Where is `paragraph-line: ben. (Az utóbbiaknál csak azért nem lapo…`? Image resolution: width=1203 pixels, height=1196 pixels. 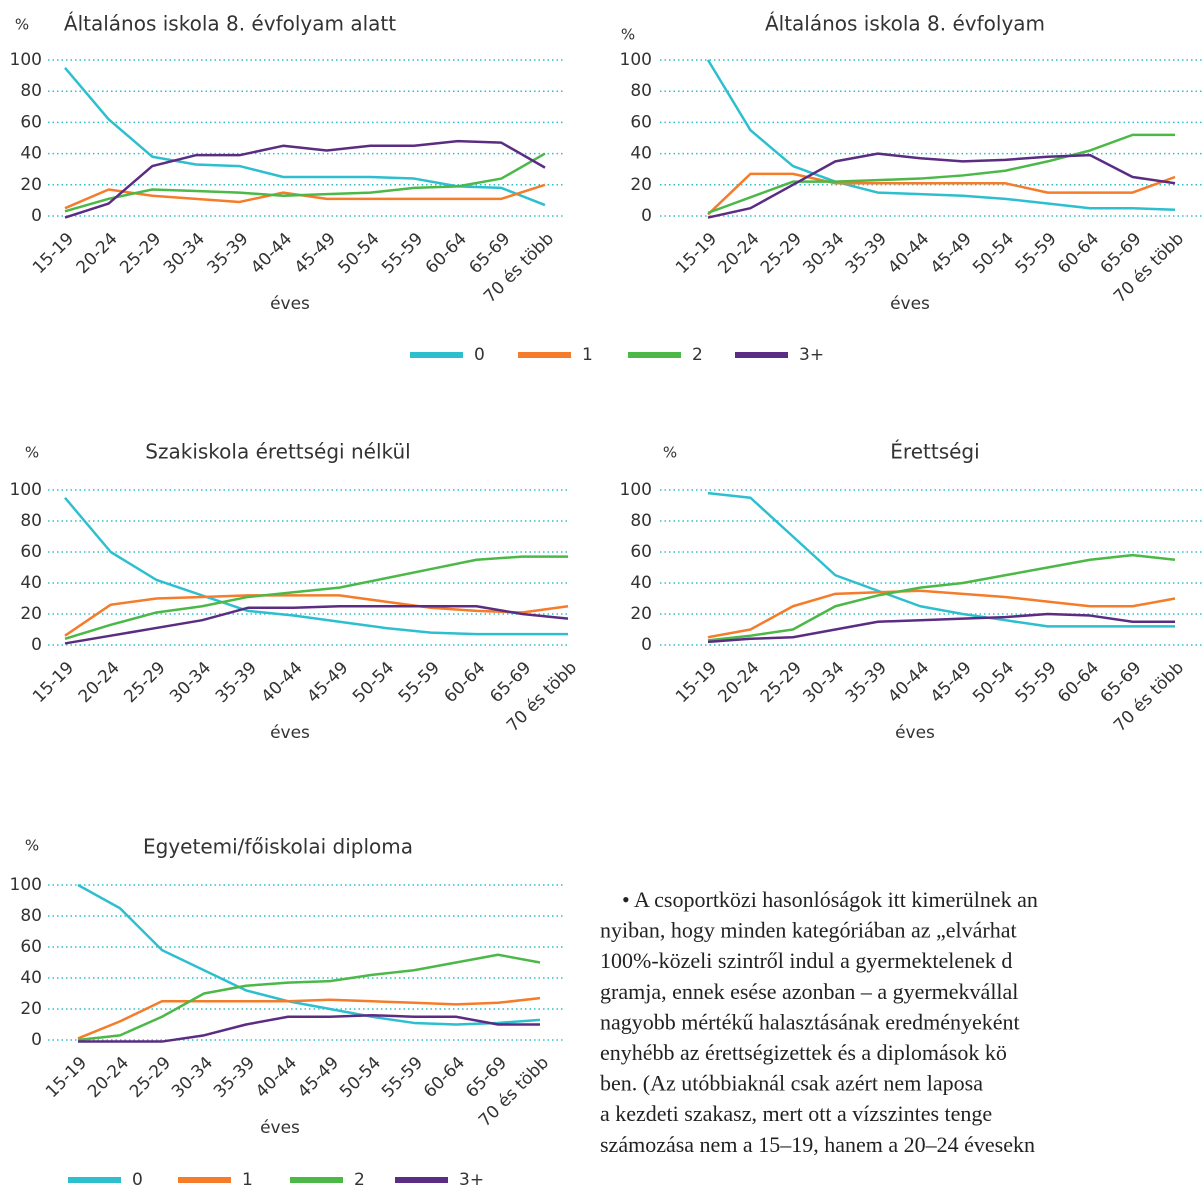 paragraph-line: ben. (Az utóbbiaknál csak azért nem lapo… is located at coordinates (791, 1083).